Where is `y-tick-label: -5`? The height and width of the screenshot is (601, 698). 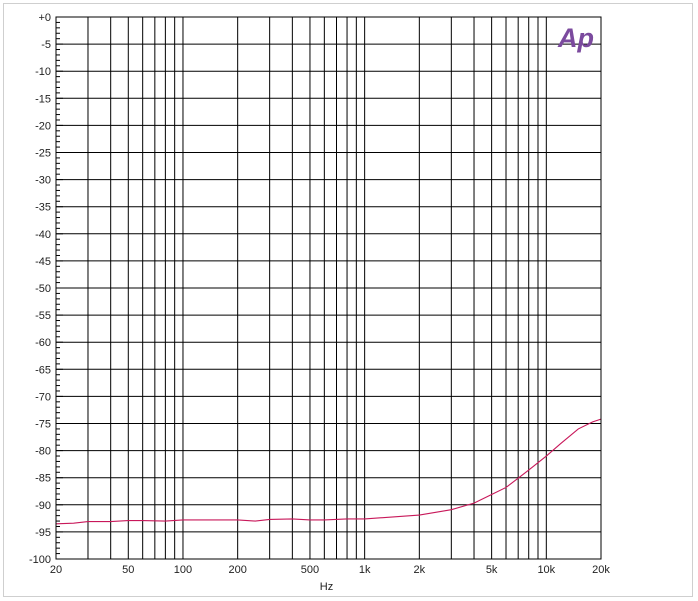 y-tick-label: -5 is located at coordinates (46, 45).